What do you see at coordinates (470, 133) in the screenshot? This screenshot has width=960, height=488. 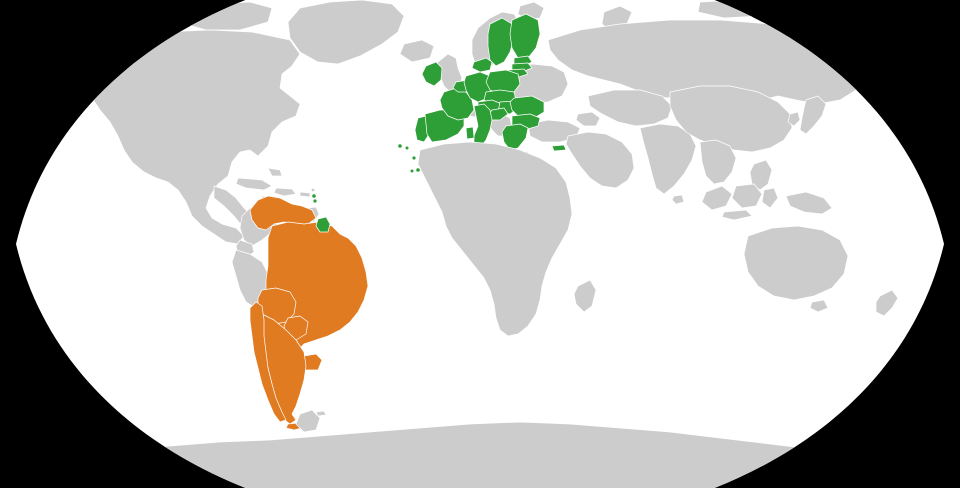 I see `sardinia` at bounding box center [470, 133].